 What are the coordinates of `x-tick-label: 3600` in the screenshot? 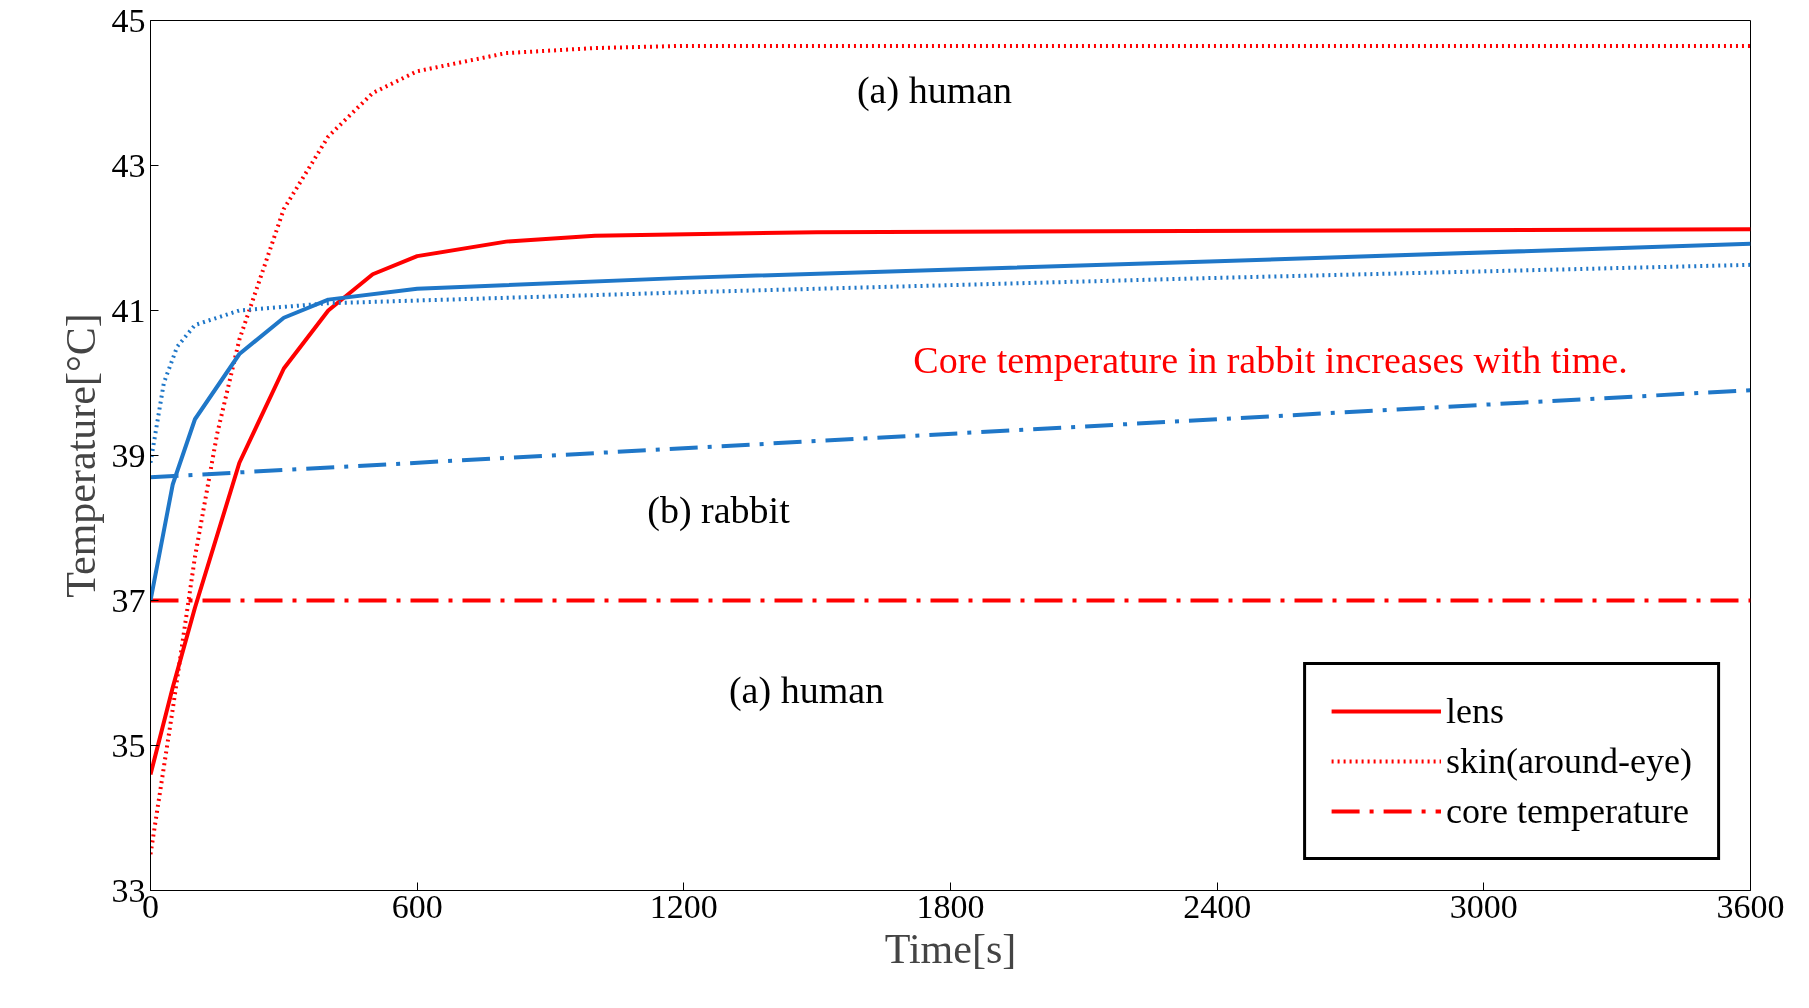 It's located at (1750, 906).